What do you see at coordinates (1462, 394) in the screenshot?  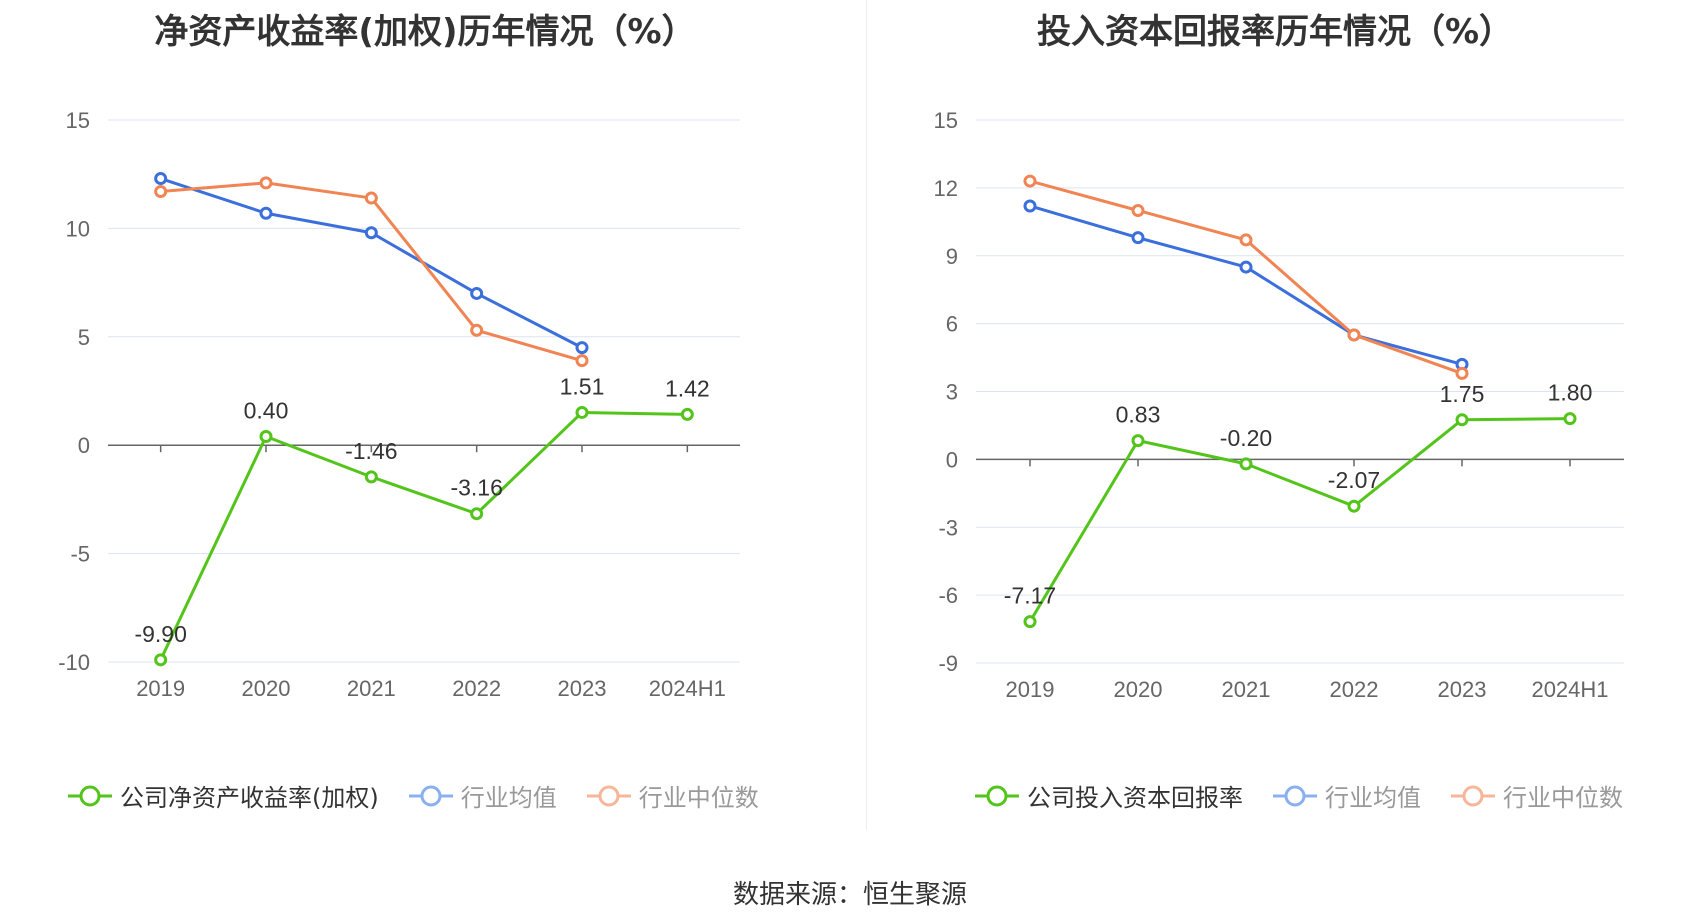 I see `data-label: 1.75` at bounding box center [1462, 394].